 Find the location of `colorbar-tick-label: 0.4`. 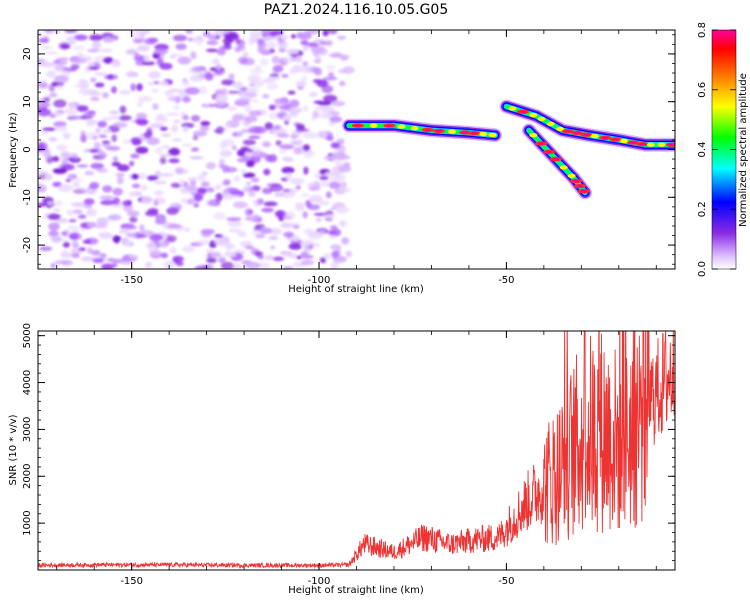

colorbar-tick-label: 0.4 is located at coordinates (702, 150).